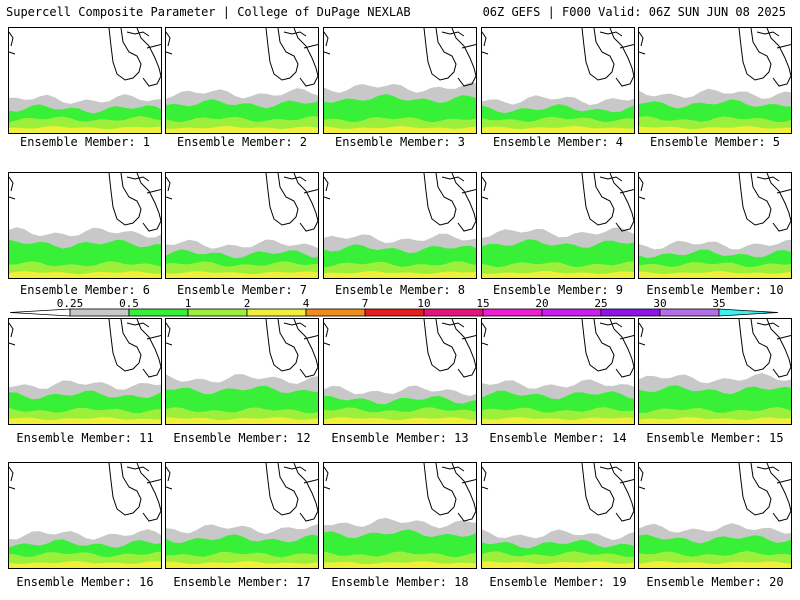 Image resolution: width=800 pixels, height=600 pixels. What do you see at coordinates (482, 303) in the screenshot?
I see `colorbar-tick-label: 15` at bounding box center [482, 303].